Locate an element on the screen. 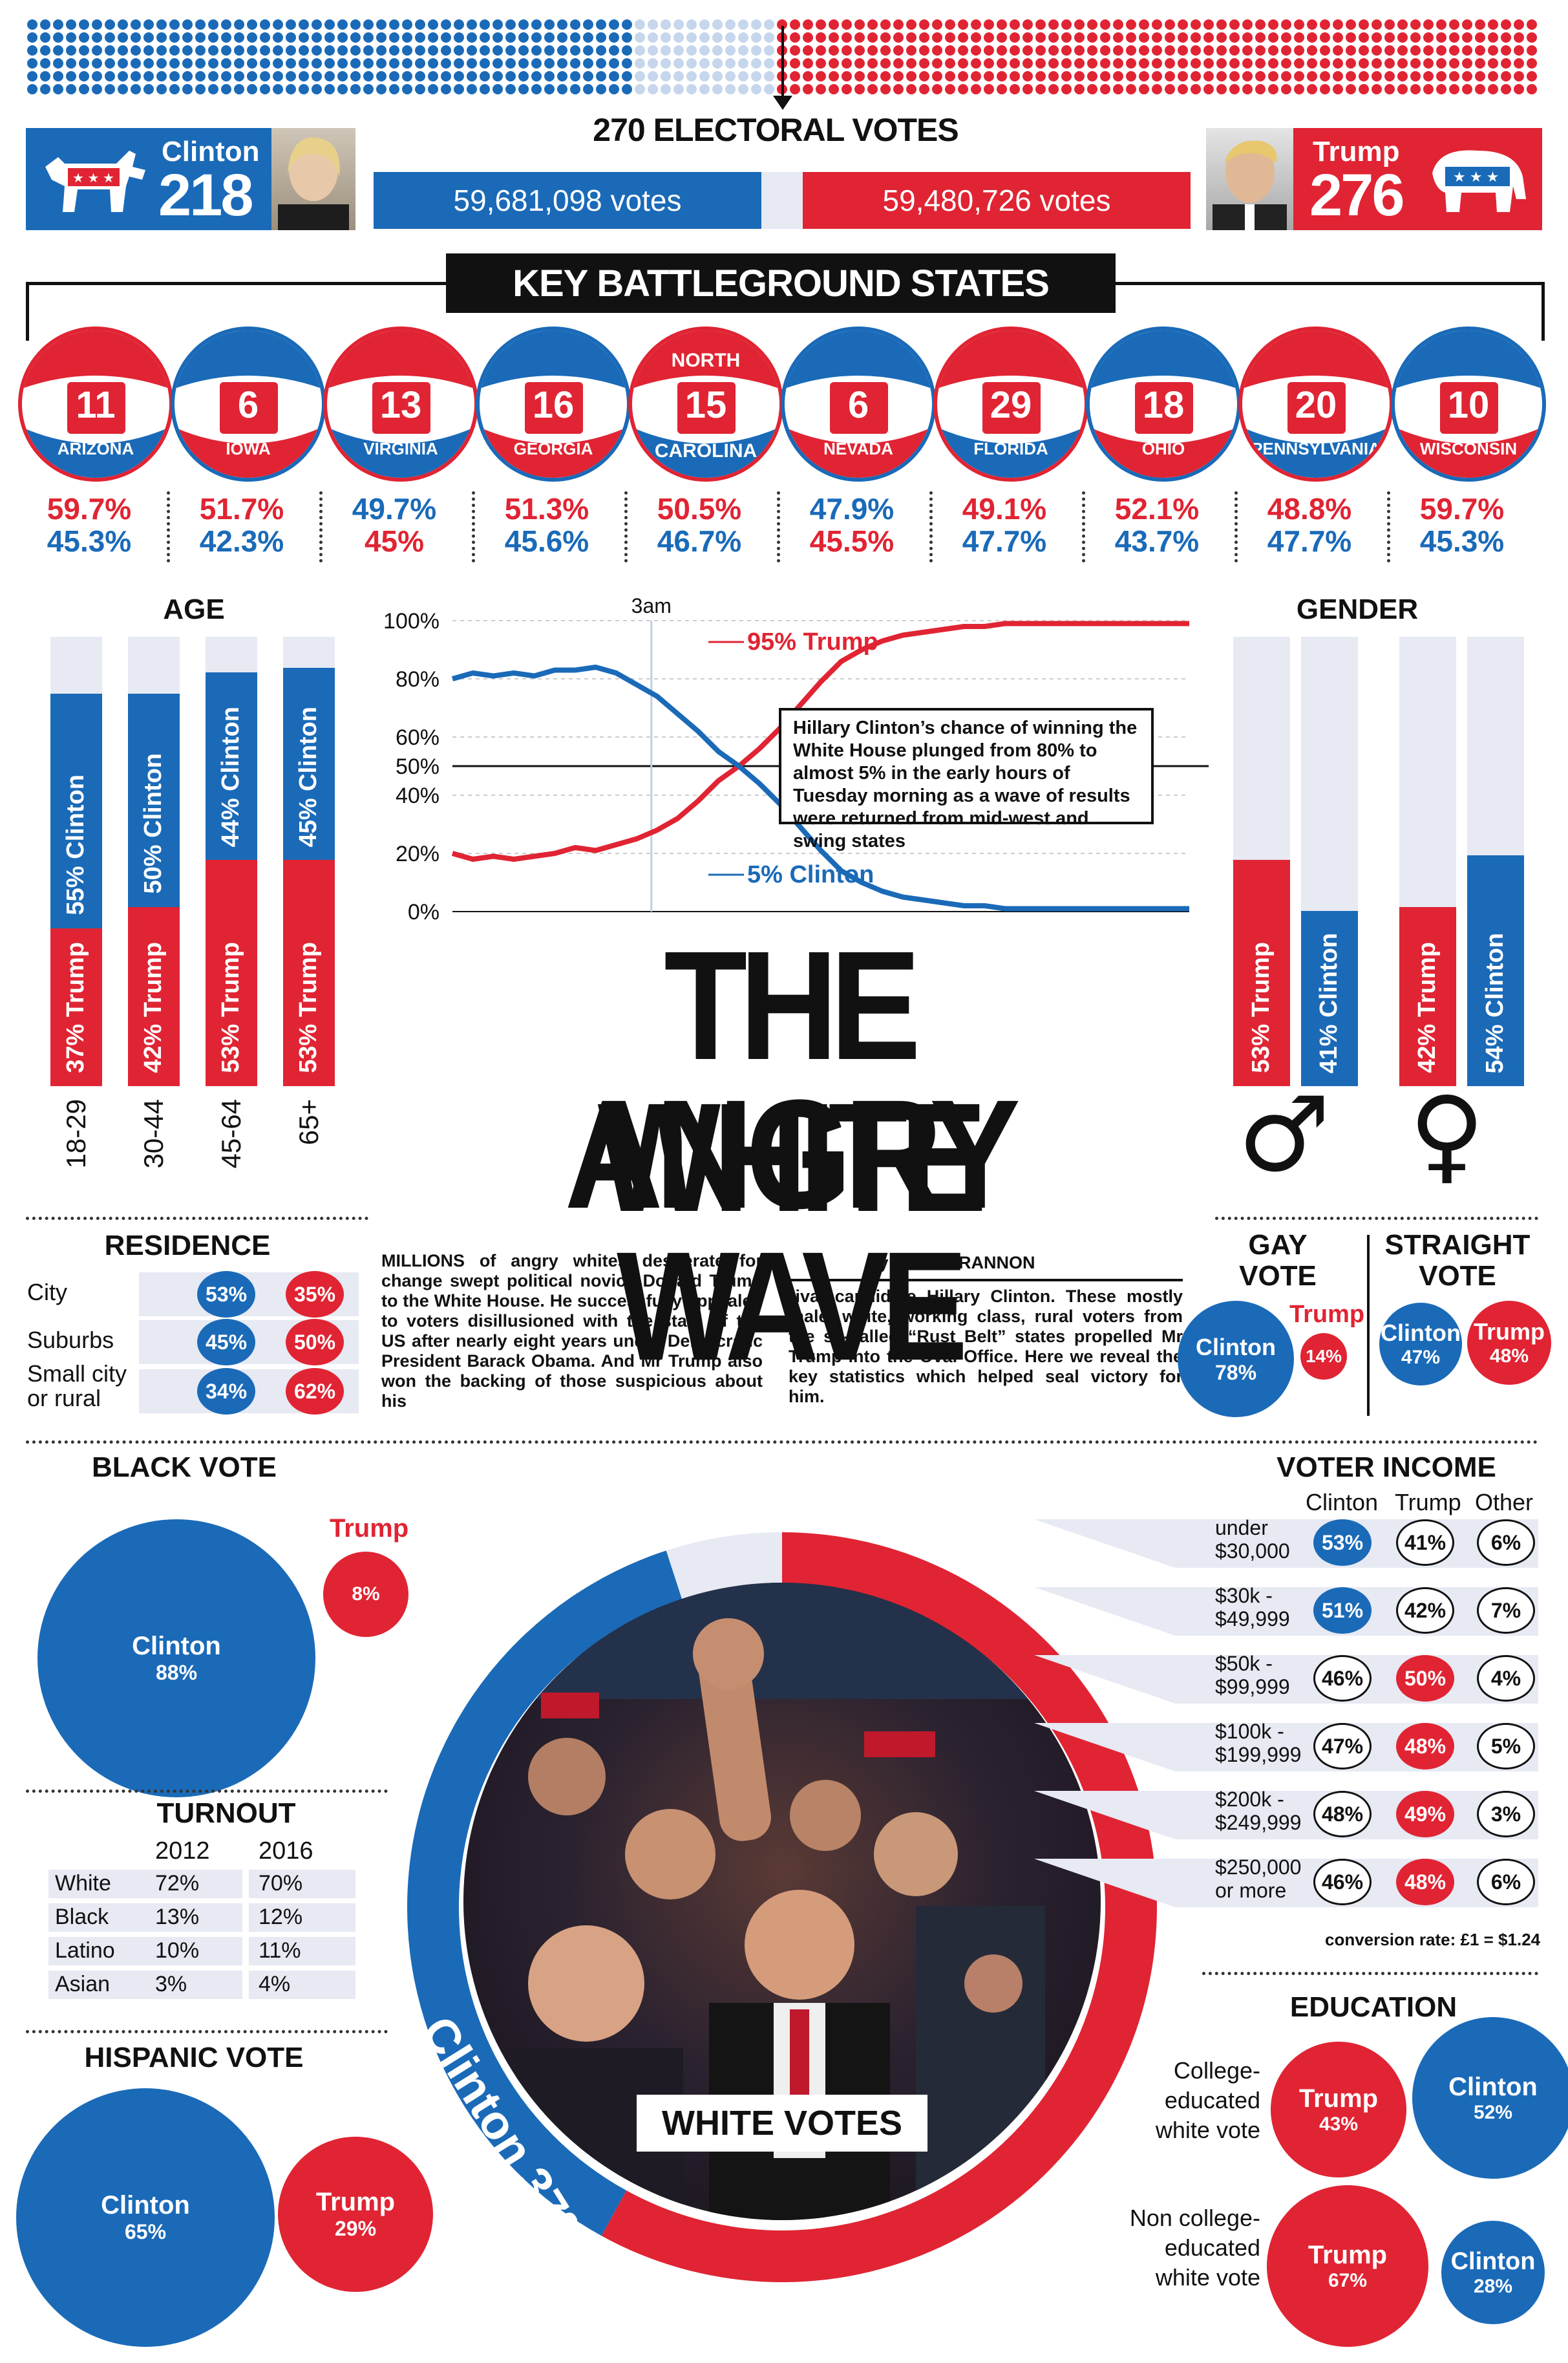  residence-clinton-pill: 45% is located at coordinates (226, 1342).